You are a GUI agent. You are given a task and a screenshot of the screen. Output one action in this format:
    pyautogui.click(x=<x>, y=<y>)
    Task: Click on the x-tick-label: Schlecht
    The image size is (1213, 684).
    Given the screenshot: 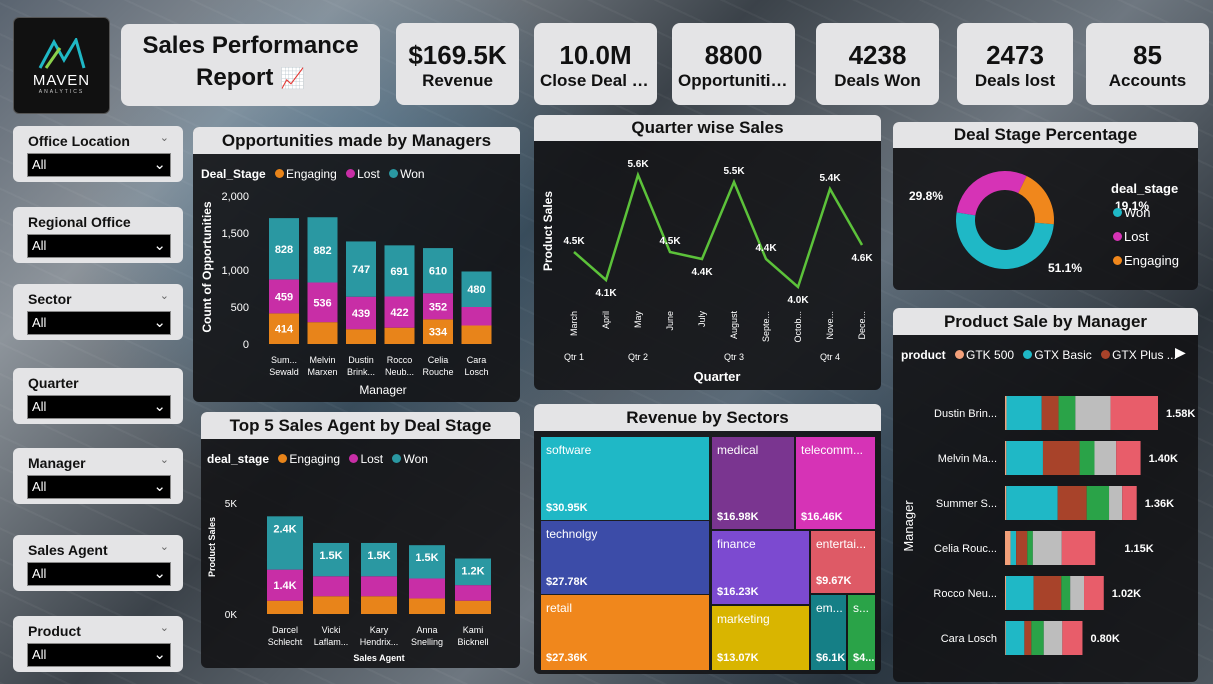 What is the action you would take?
    pyautogui.click(x=285, y=642)
    